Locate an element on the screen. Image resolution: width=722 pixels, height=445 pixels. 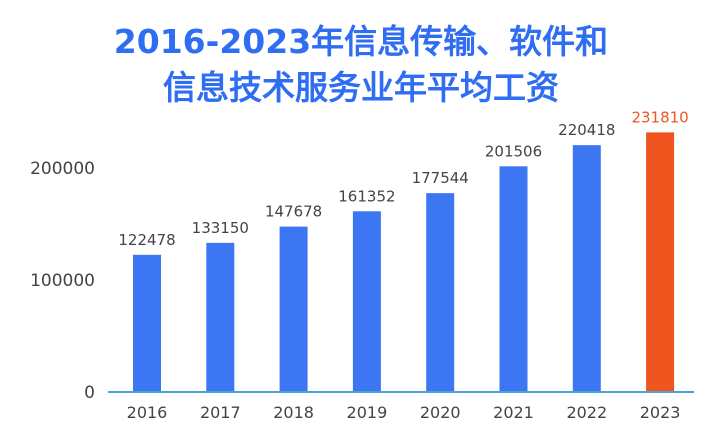
data-label: 231810 is located at coordinates (659, 117).